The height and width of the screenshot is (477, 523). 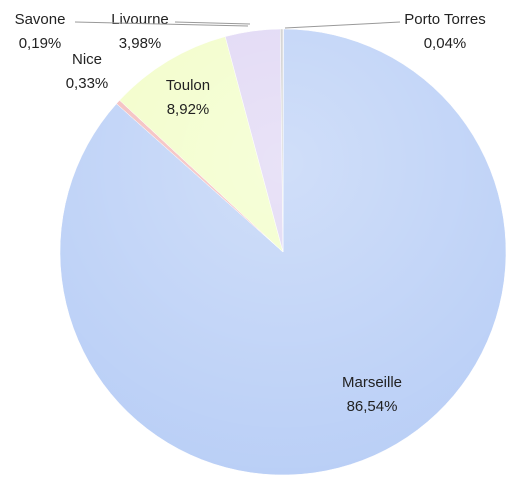 What do you see at coordinates (40, 43) in the screenshot?
I see `data-label-value: 0,19%` at bounding box center [40, 43].